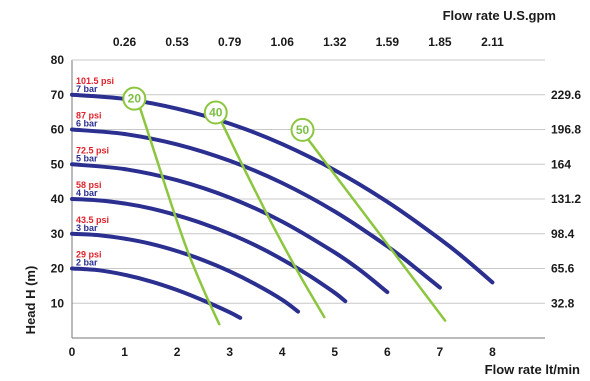 The height and width of the screenshot is (381, 590). I want to click on right-tick-label: 65.6, so click(563, 269).